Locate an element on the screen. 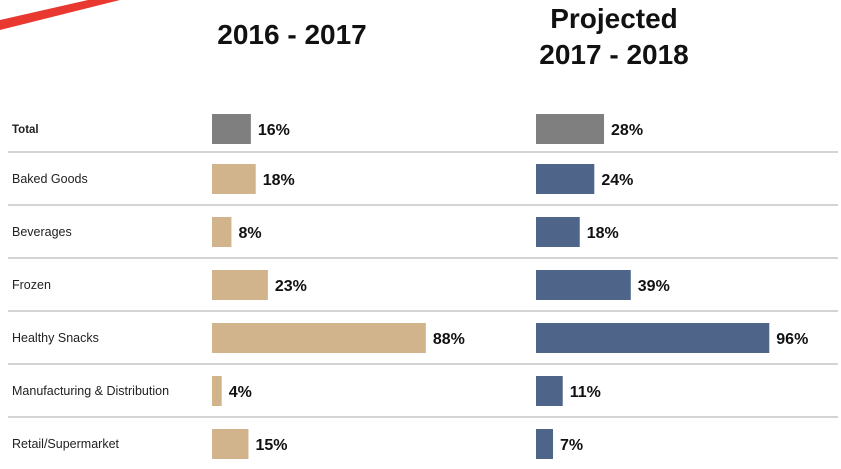 Image resolution: width=841 pixels, height=469 pixels. series-2-value-label: 96% is located at coordinates (792, 339).